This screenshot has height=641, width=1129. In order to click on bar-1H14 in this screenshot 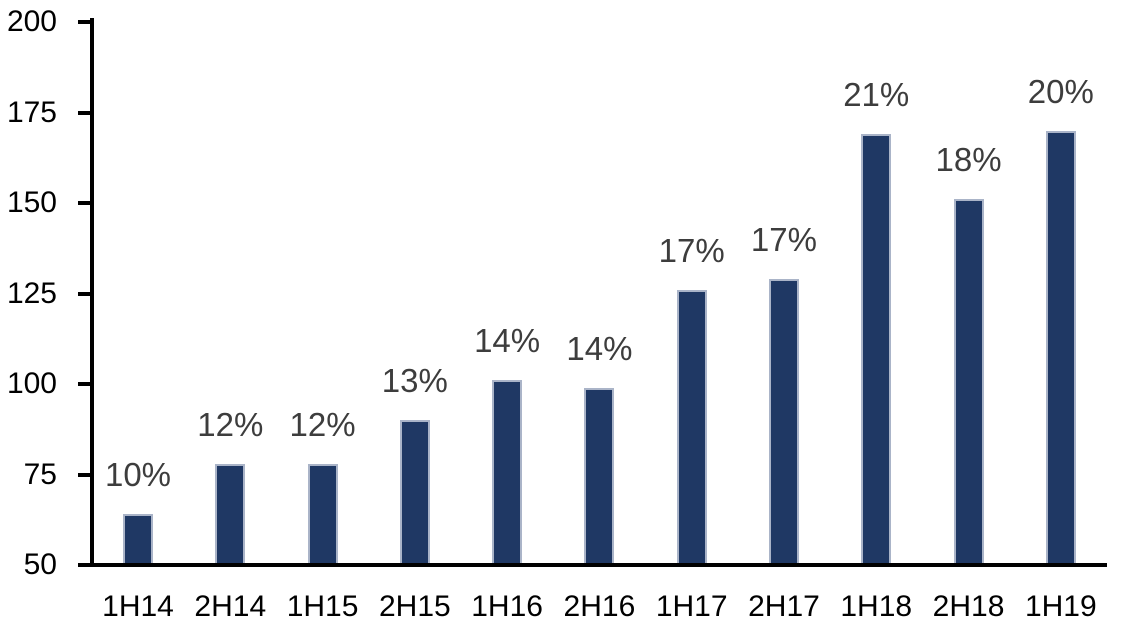, I will do `click(138, 538)`.